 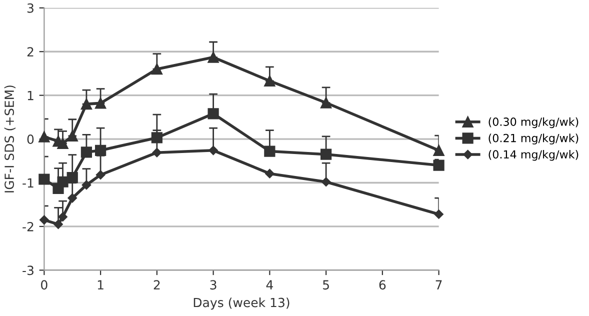 What do you see at coordinates (242, 304) in the screenshot?
I see `x-axis-title: Days (week 13)` at bounding box center [242, 304].